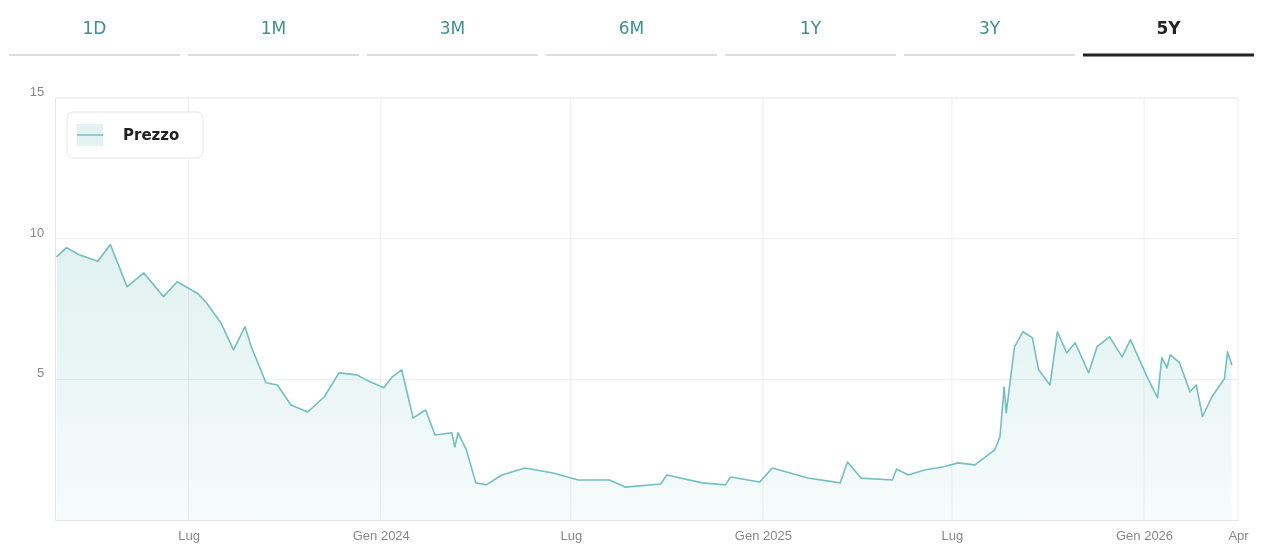 The width and height of the screenshot is (1263, 550). I want to click on text: 5Y, so click(1169, 28).